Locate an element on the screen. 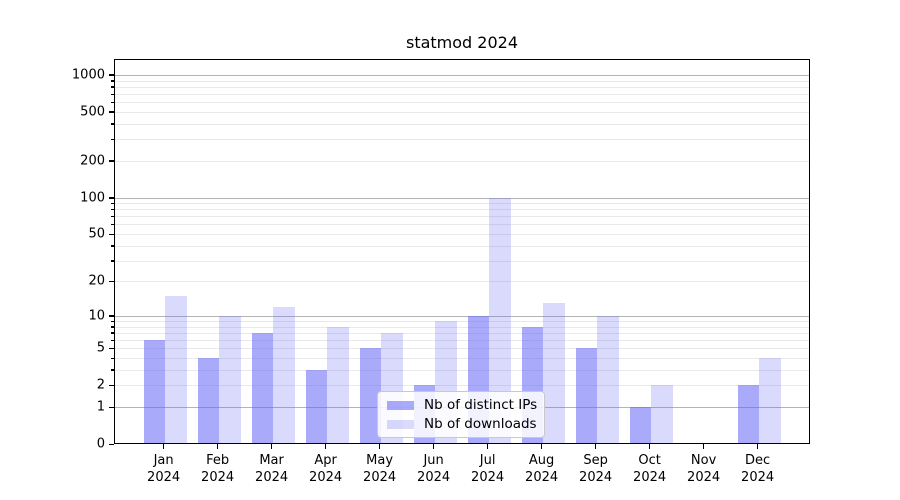 Image resolution: width=900 pixels, height=500 pixels. y-axis-tick-label: 2 is located at coordinates (100, 385).